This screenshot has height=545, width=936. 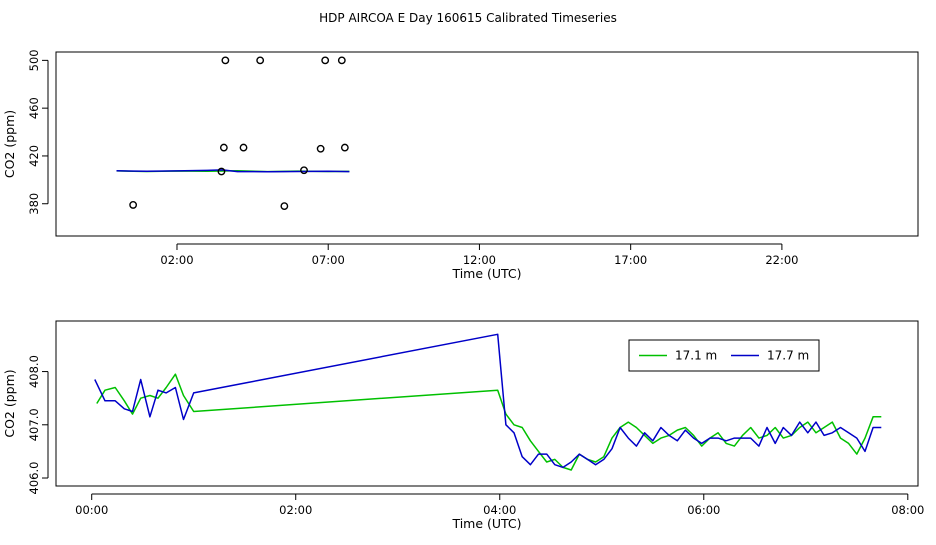 What do you see at coordinates (233, 171) in the screenshot?
I see `series-line-blue` at bounding box center [233, 171].